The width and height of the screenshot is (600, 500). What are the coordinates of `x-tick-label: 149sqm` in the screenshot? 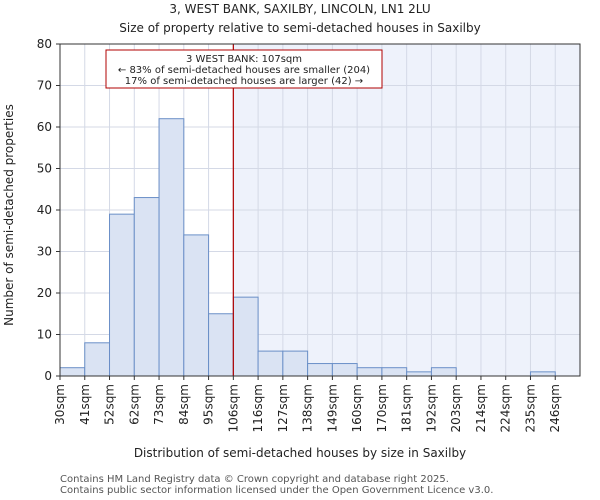 It's located at (332, 408).